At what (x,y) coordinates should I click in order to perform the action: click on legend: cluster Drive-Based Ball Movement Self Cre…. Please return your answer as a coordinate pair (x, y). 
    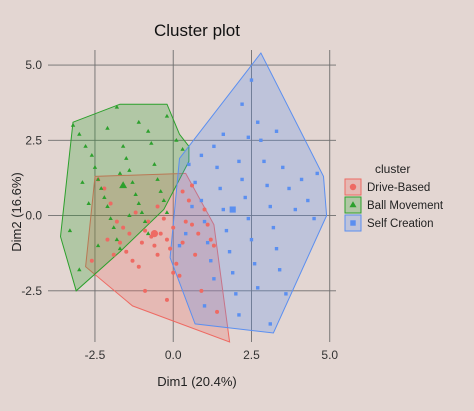
    Looking at the image, I should click on (394, 197).